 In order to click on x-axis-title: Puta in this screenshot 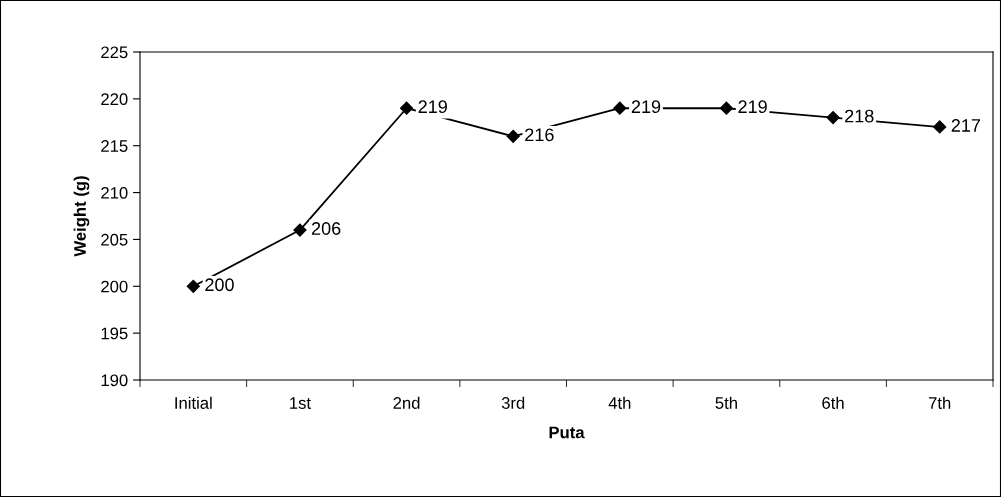, I will do `click(567, 432)`.